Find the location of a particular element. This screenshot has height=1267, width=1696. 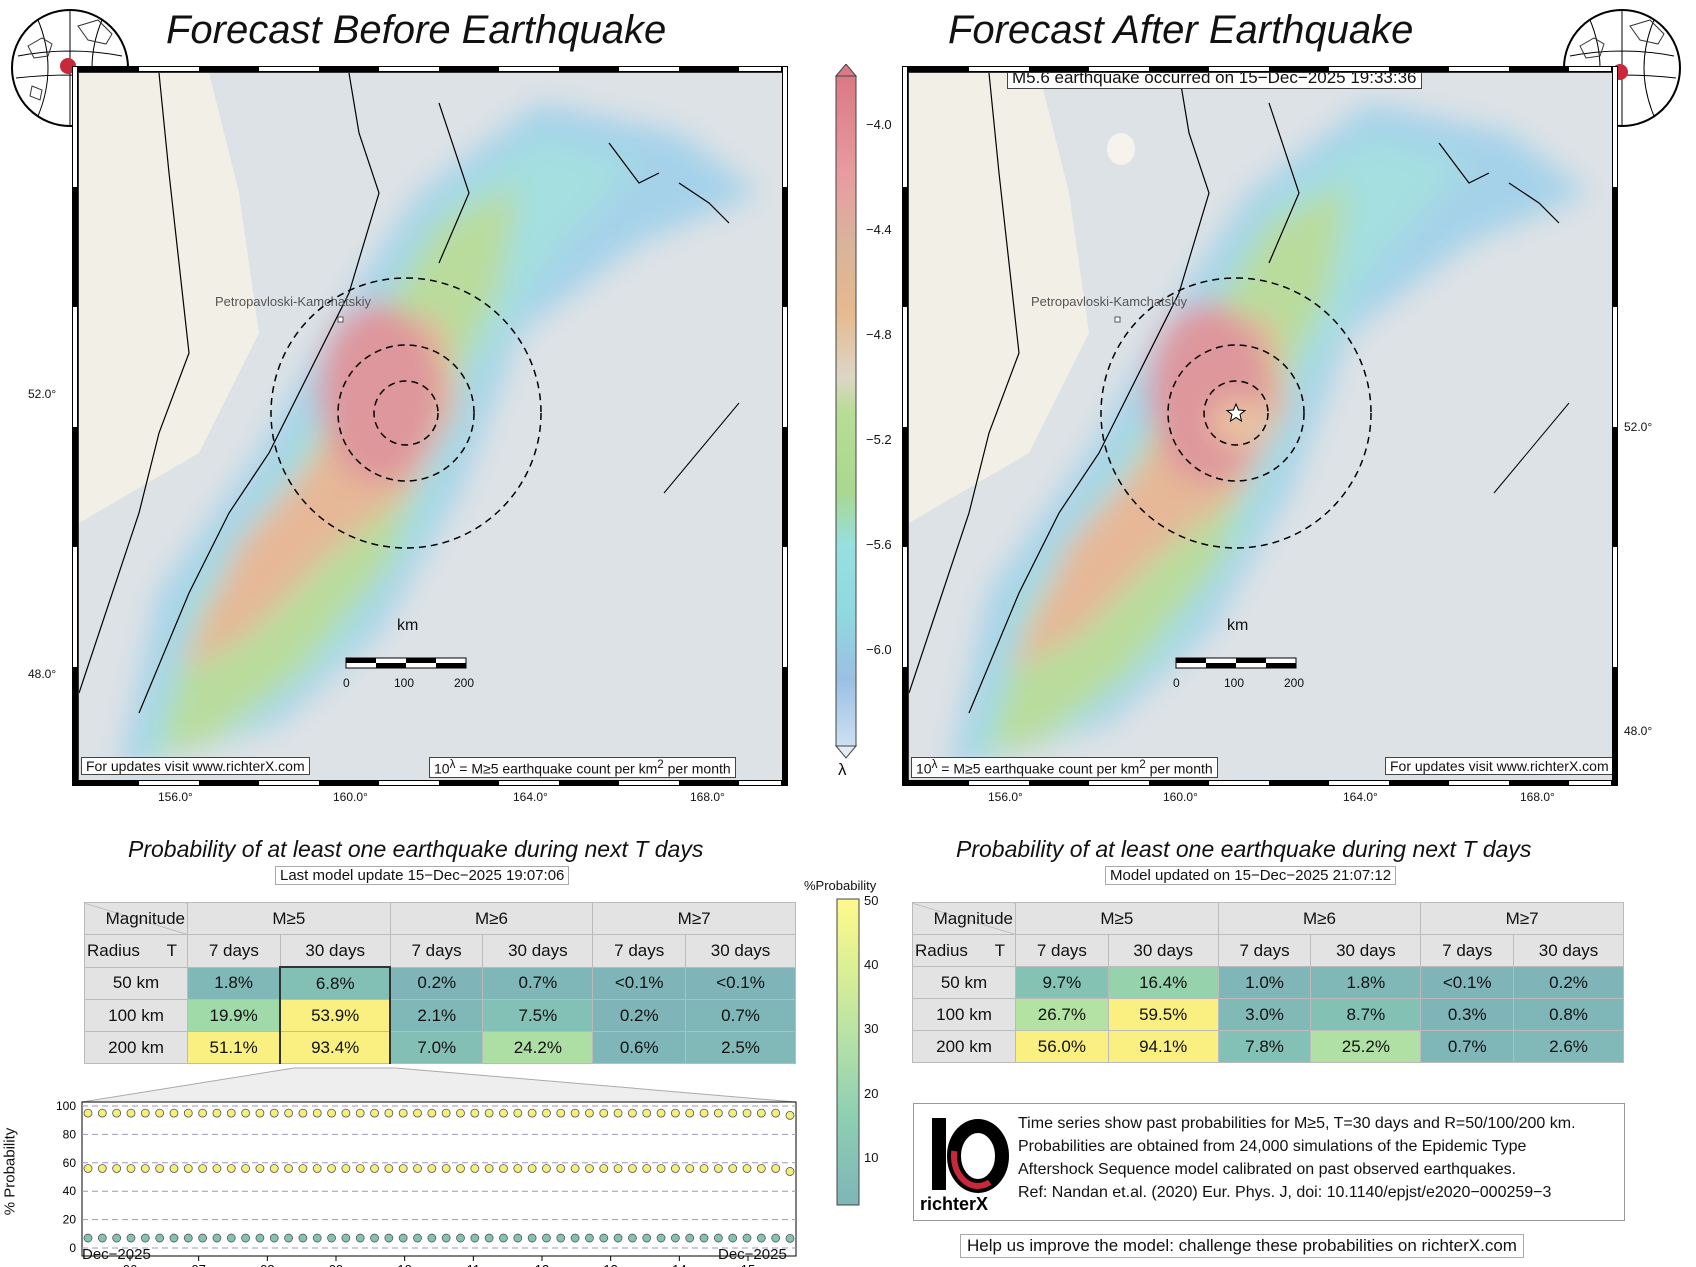

right-radius-rings is located at coordinates (1236, 413).